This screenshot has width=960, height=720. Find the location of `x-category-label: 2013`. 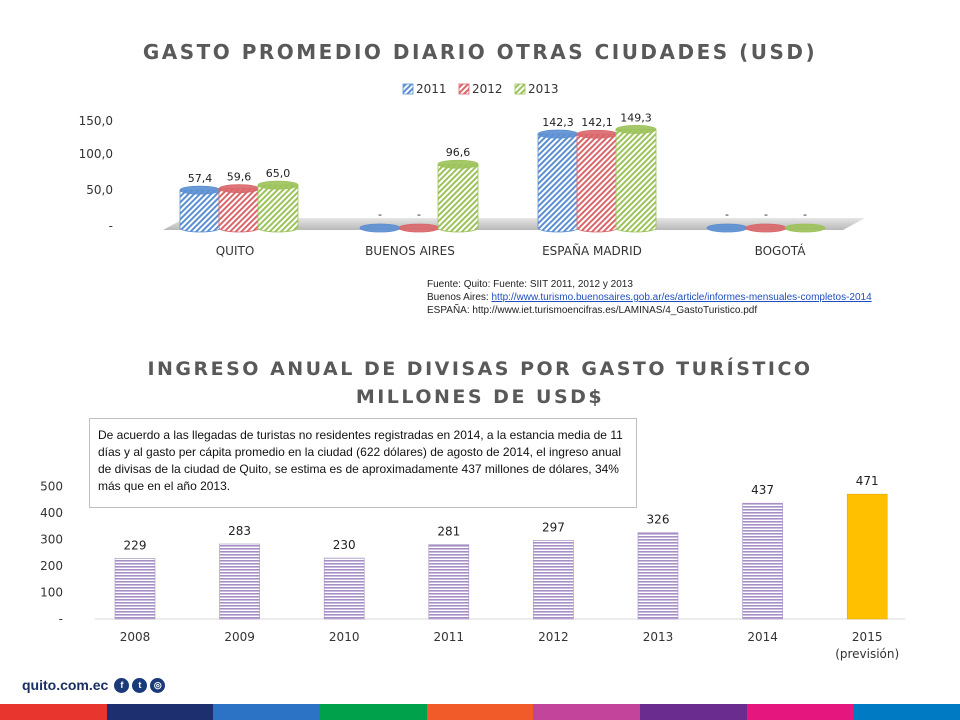

x-category-label: 2013 is located at coordinates (658, 637).